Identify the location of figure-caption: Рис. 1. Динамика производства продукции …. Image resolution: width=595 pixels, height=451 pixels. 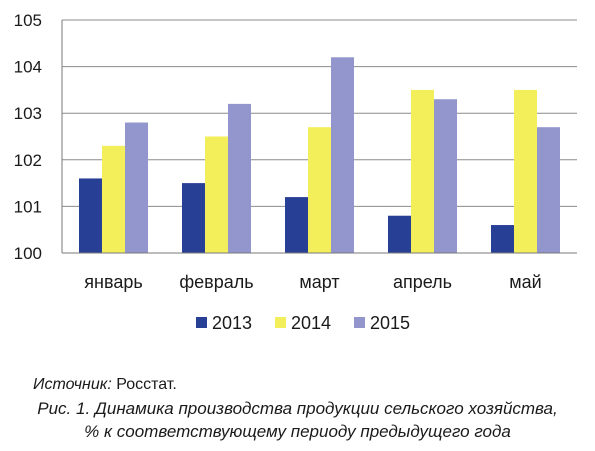
(297, 420).